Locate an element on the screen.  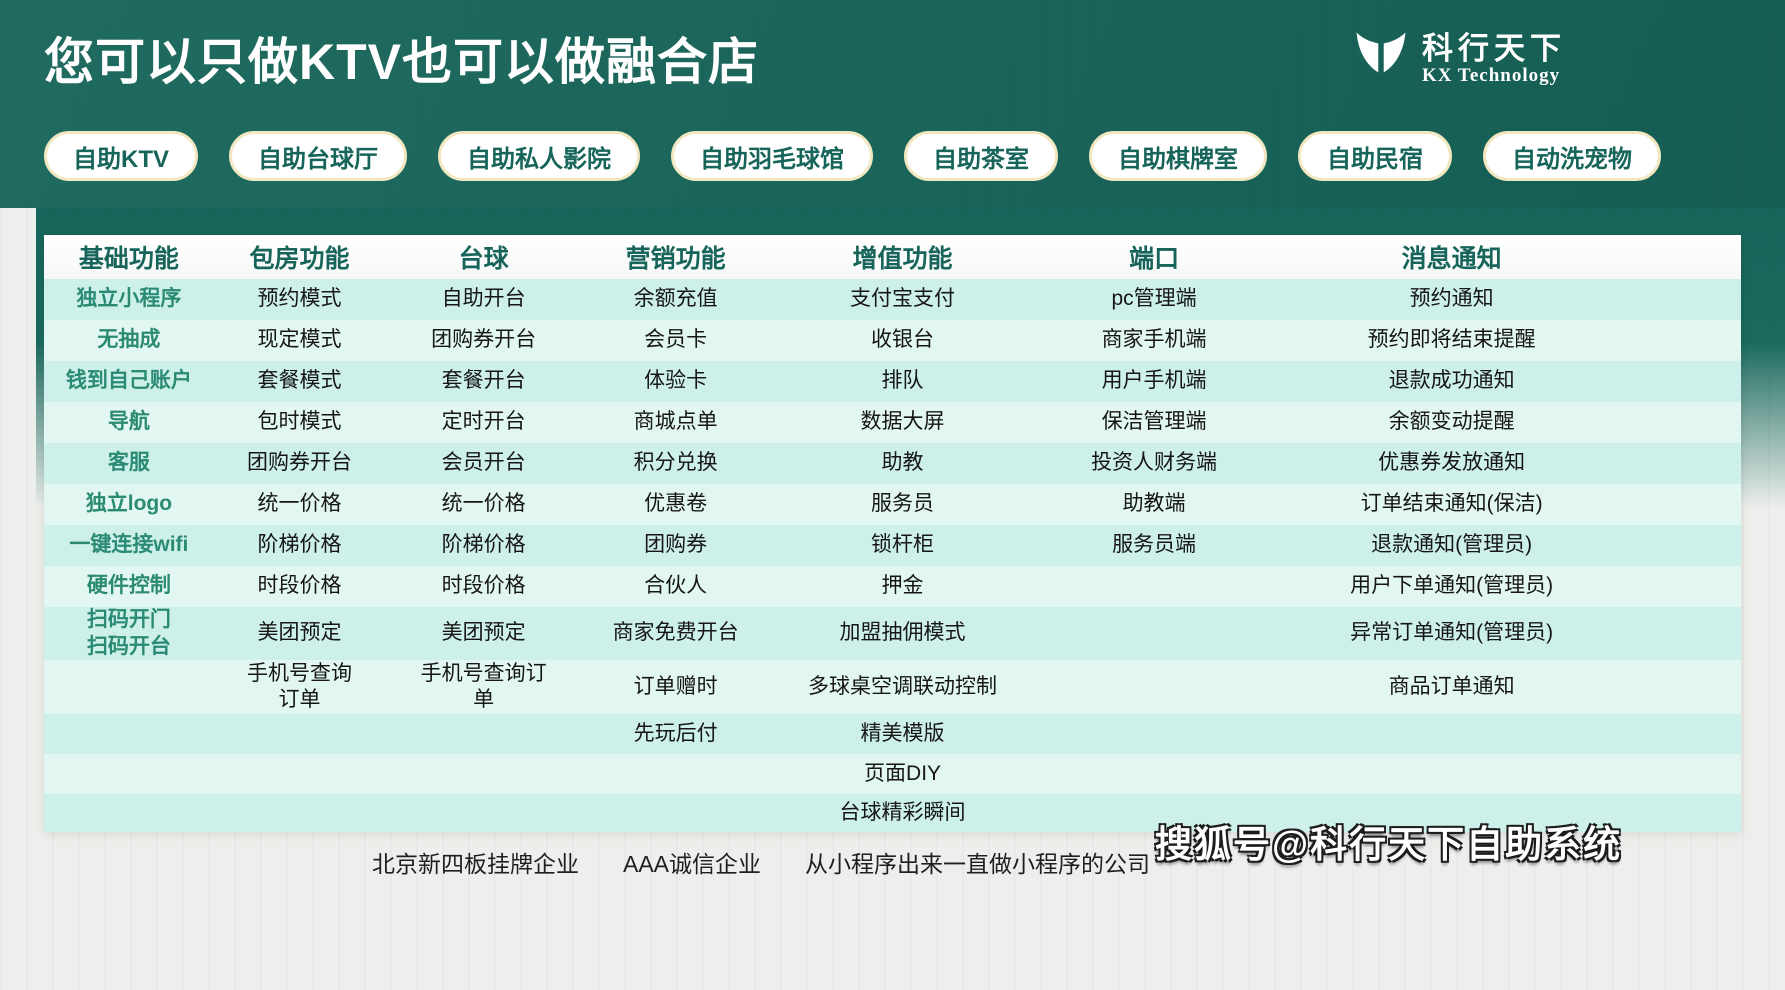
table-cell: 数据大屏 is located at coordinates (902, 422).